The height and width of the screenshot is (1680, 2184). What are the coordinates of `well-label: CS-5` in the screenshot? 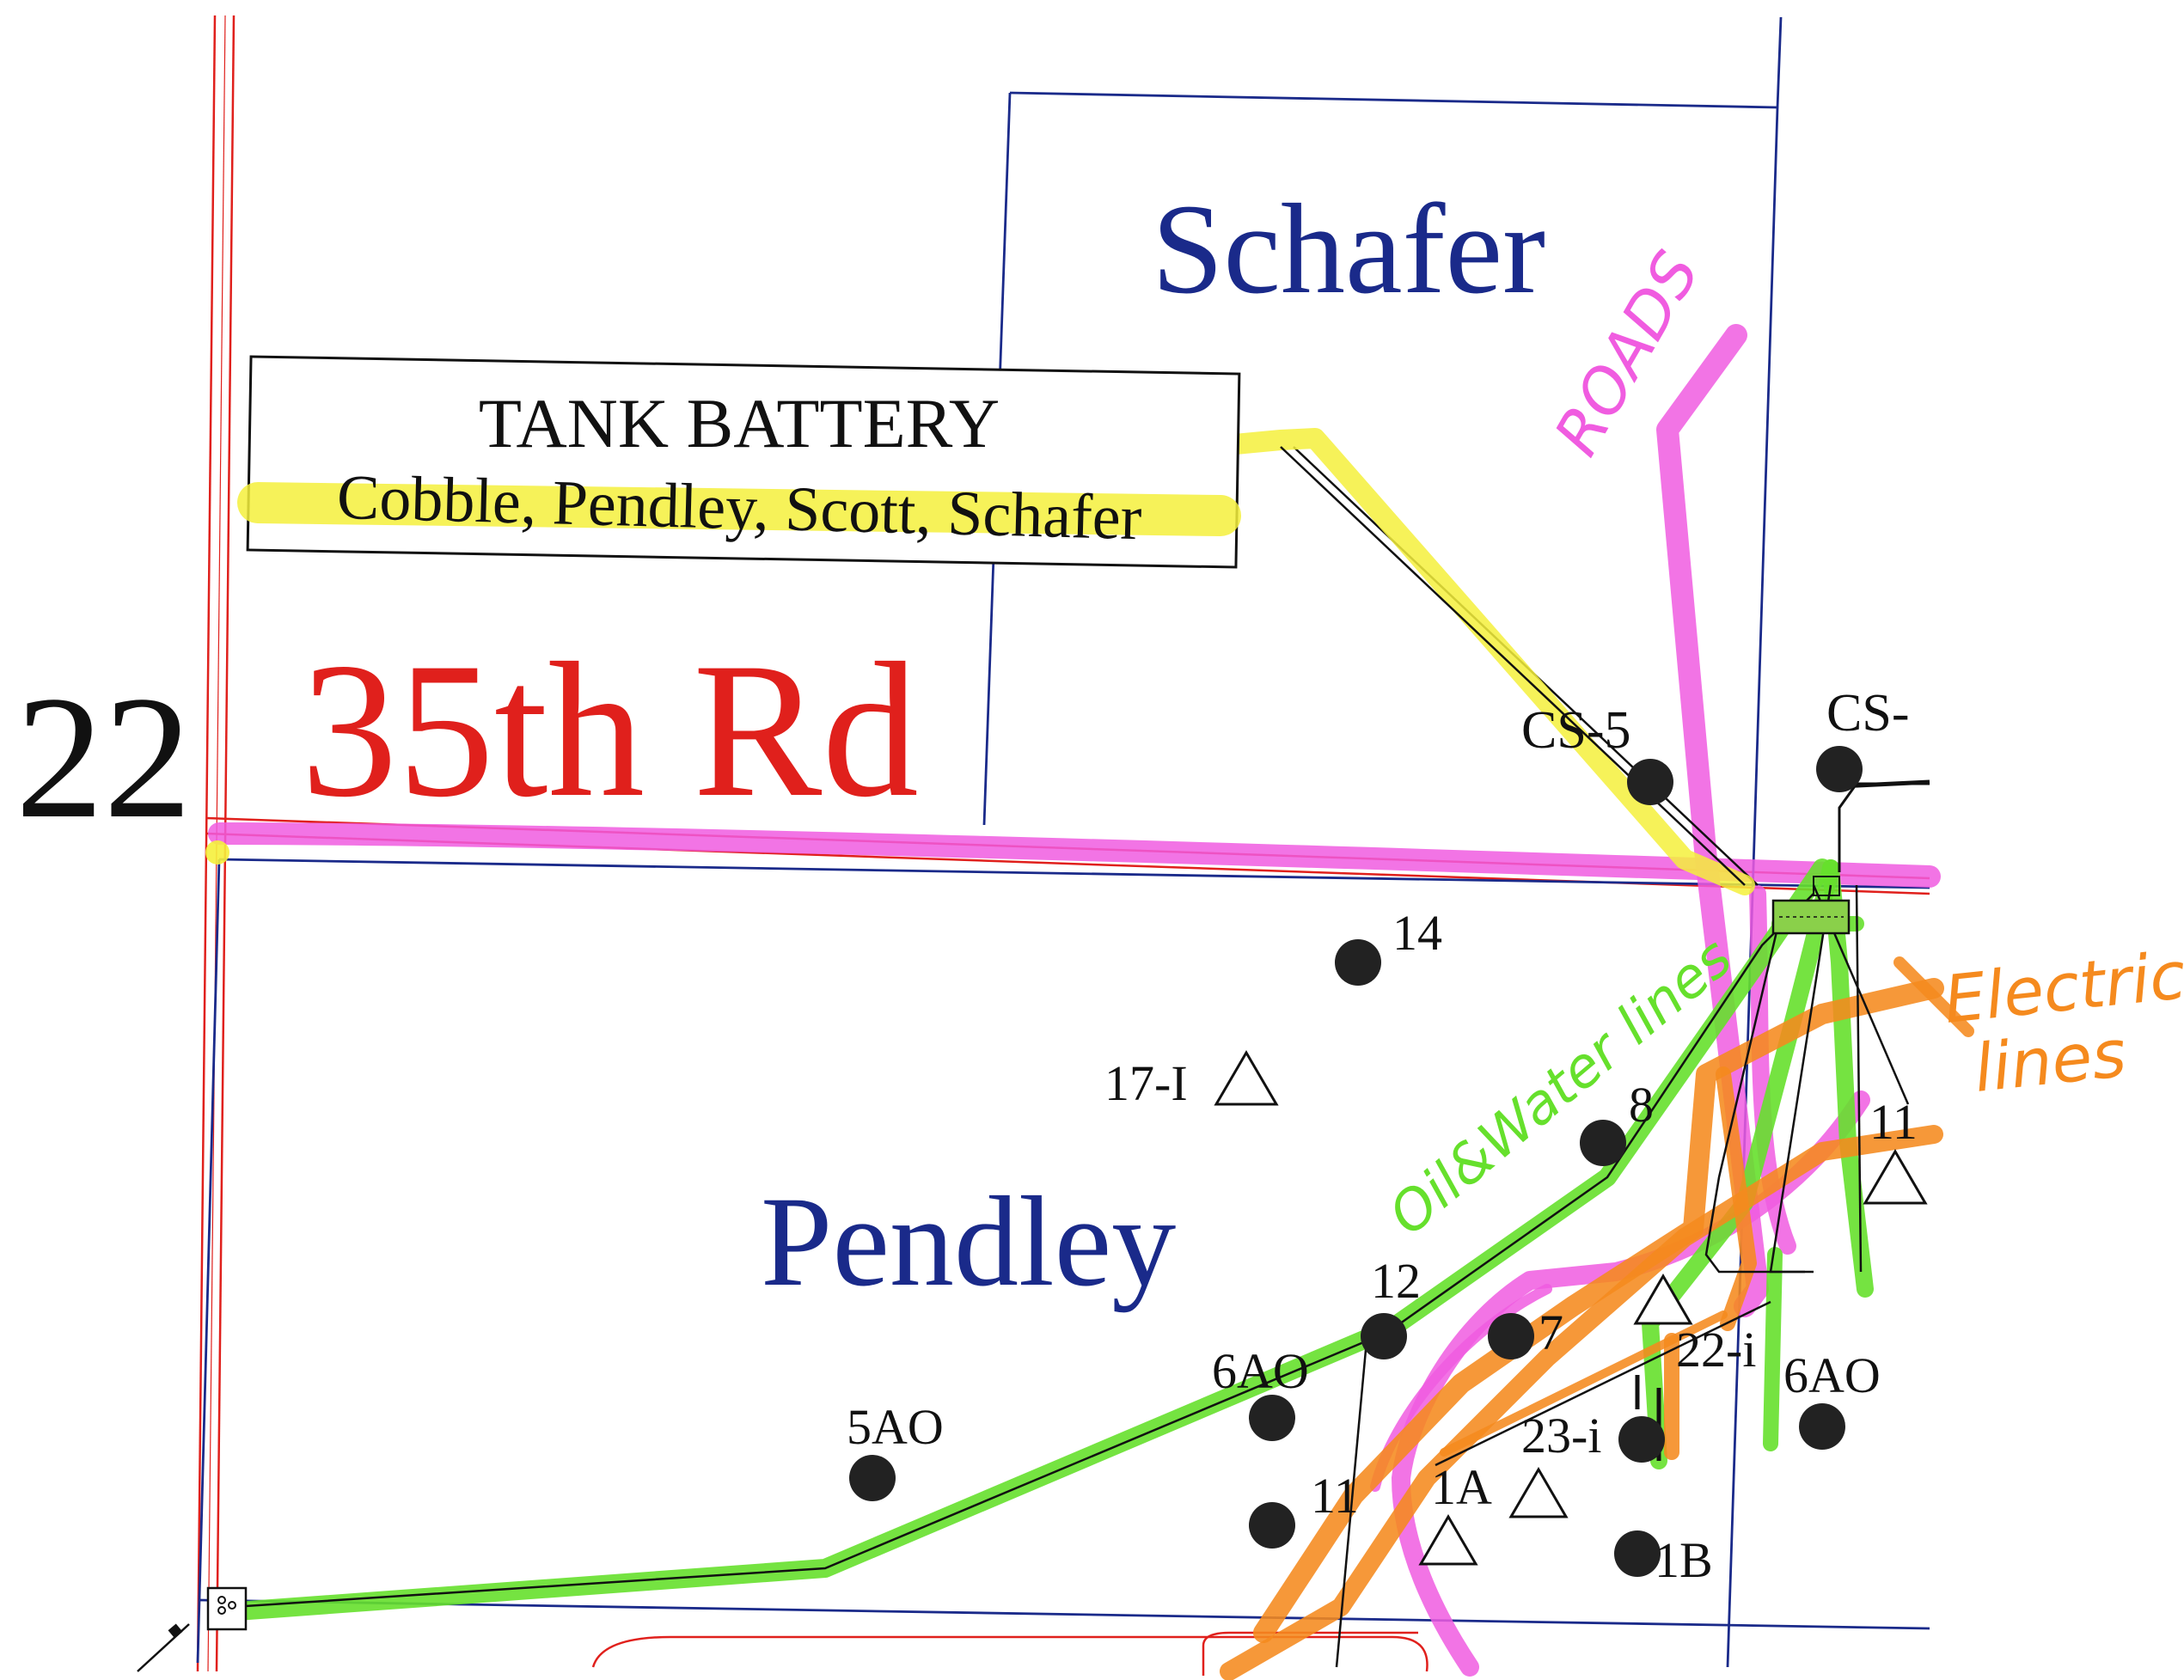 It's located at (1576, 730).